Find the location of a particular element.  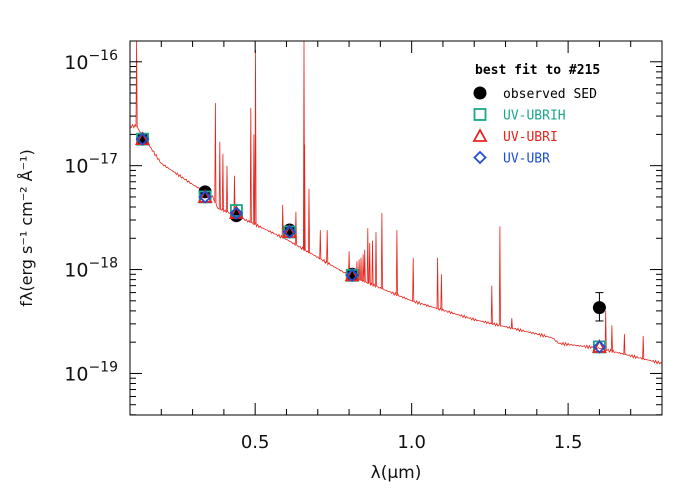

legend-marker-diamond is located at coordinates (480, 157).